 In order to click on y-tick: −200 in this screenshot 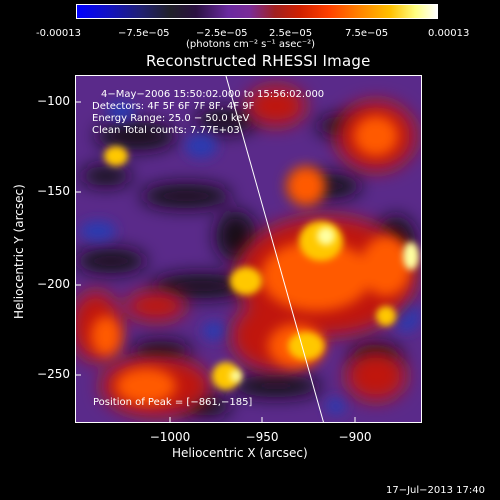, I will do `click(53, 284)`.